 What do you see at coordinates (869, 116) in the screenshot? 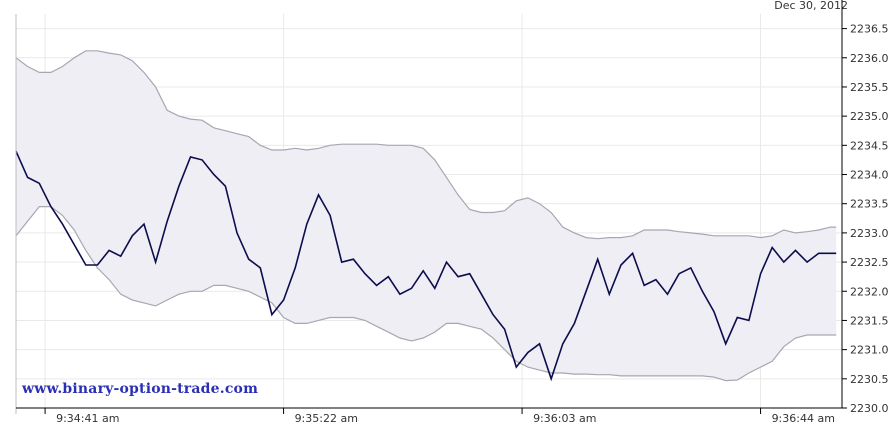
I see `y-tick-label: 2235.0` at bounding box center [869, 116].